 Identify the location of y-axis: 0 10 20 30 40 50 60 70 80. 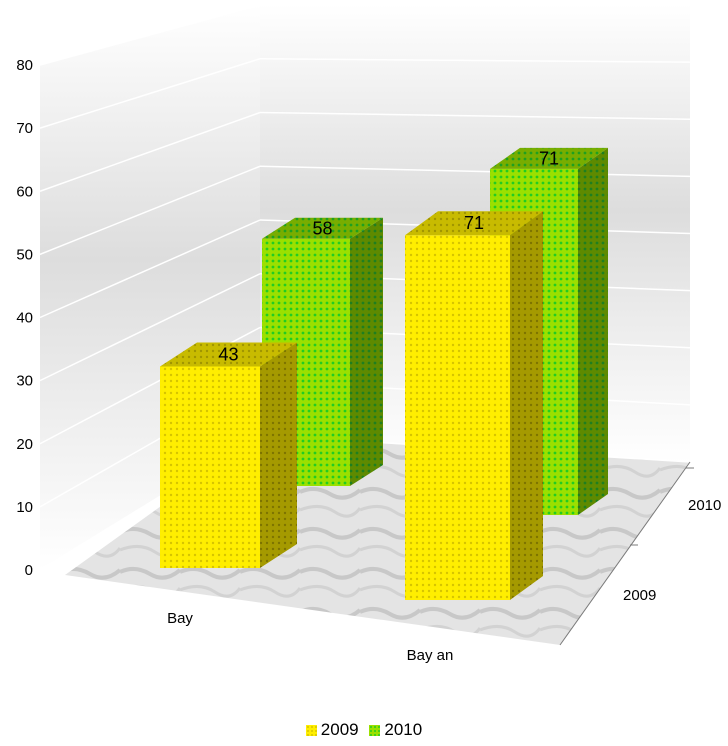
(24, 318).